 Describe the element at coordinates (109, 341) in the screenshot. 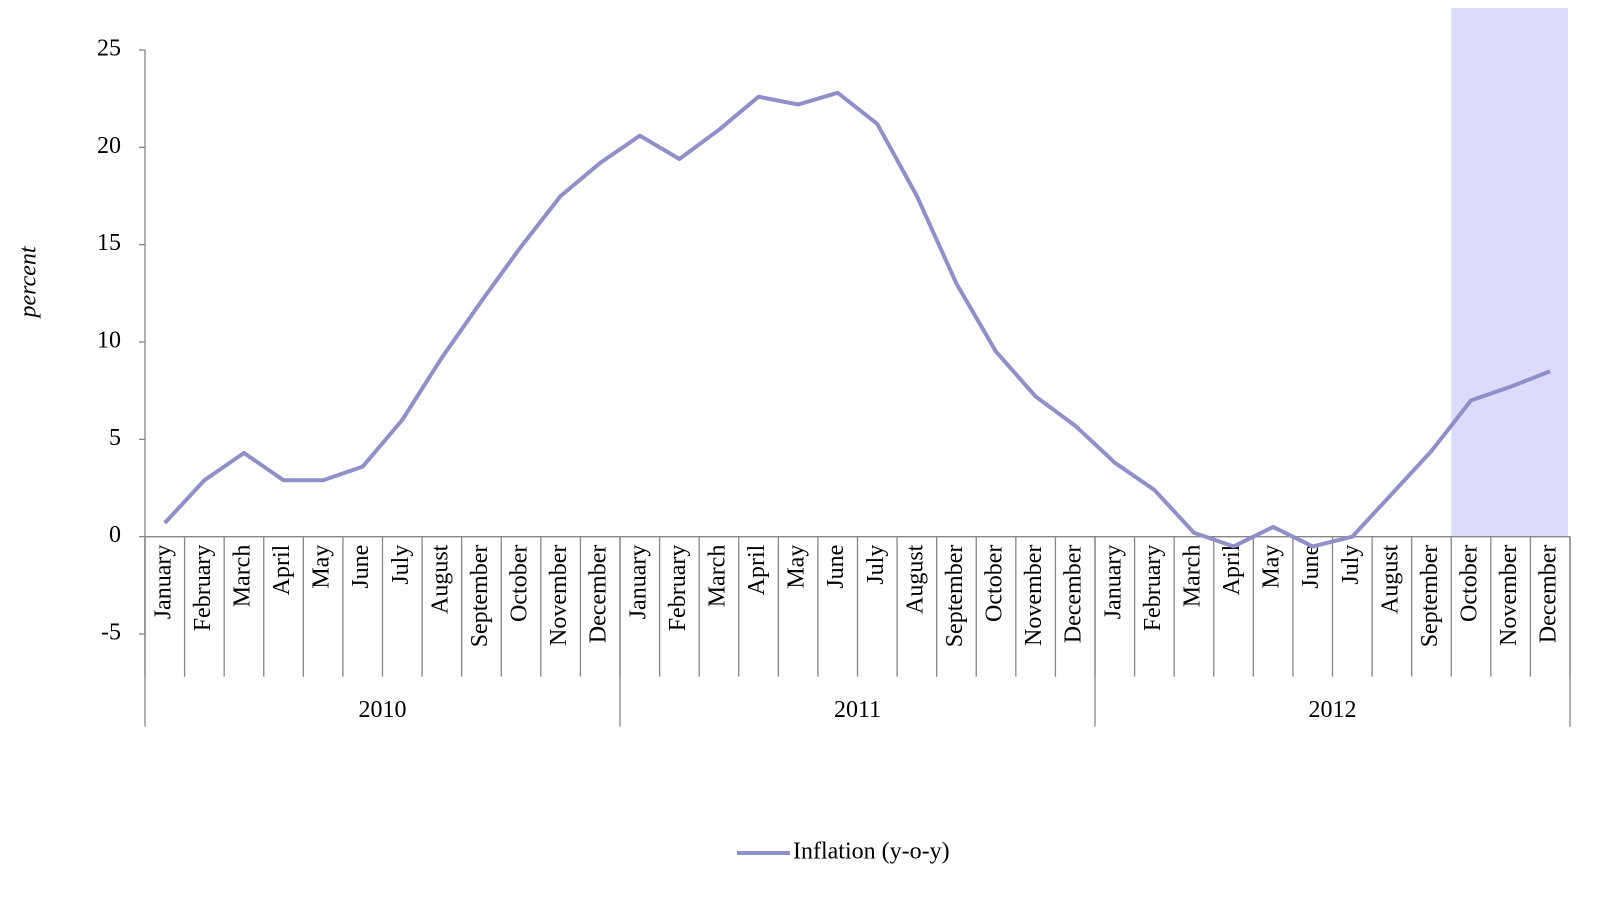

I see `y-tick-label: 10` at that location.